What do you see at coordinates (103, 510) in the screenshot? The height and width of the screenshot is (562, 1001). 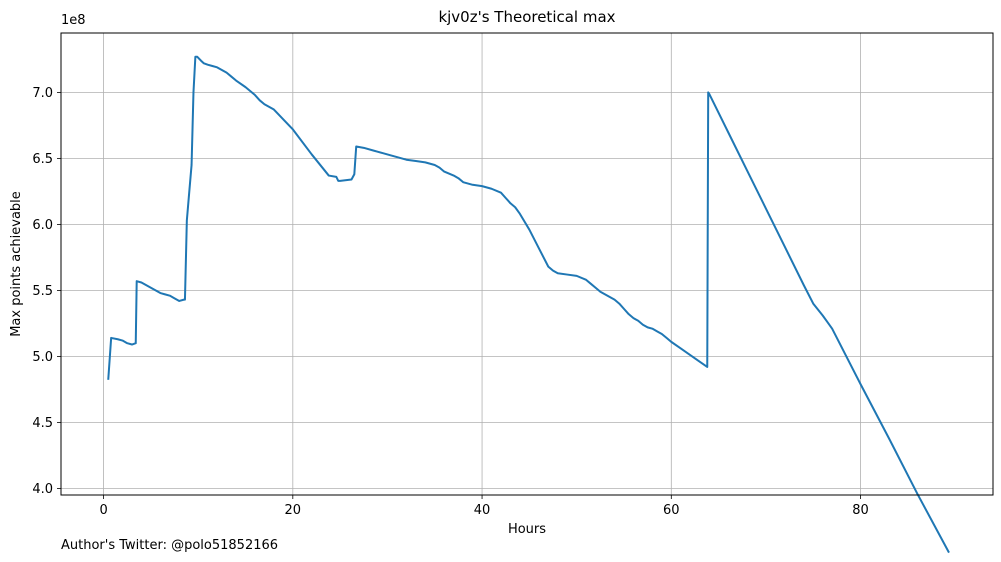 I see `x-tick-label: 0` at bounding box center [103, 510].